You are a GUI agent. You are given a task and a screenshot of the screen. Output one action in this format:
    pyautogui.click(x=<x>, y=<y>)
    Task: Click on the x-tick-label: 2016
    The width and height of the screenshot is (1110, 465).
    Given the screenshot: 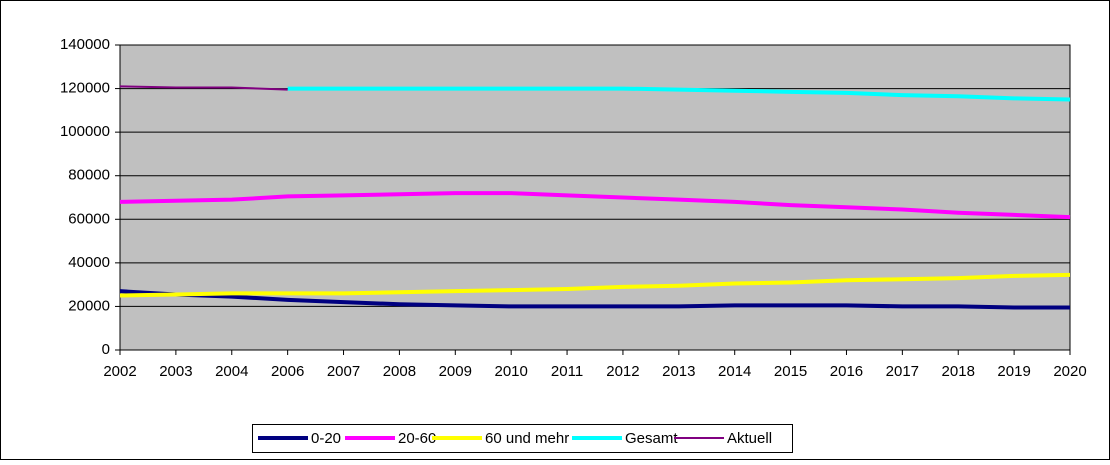 What is the action you would take?
    pyautogui.click(x=846, y=371)
    